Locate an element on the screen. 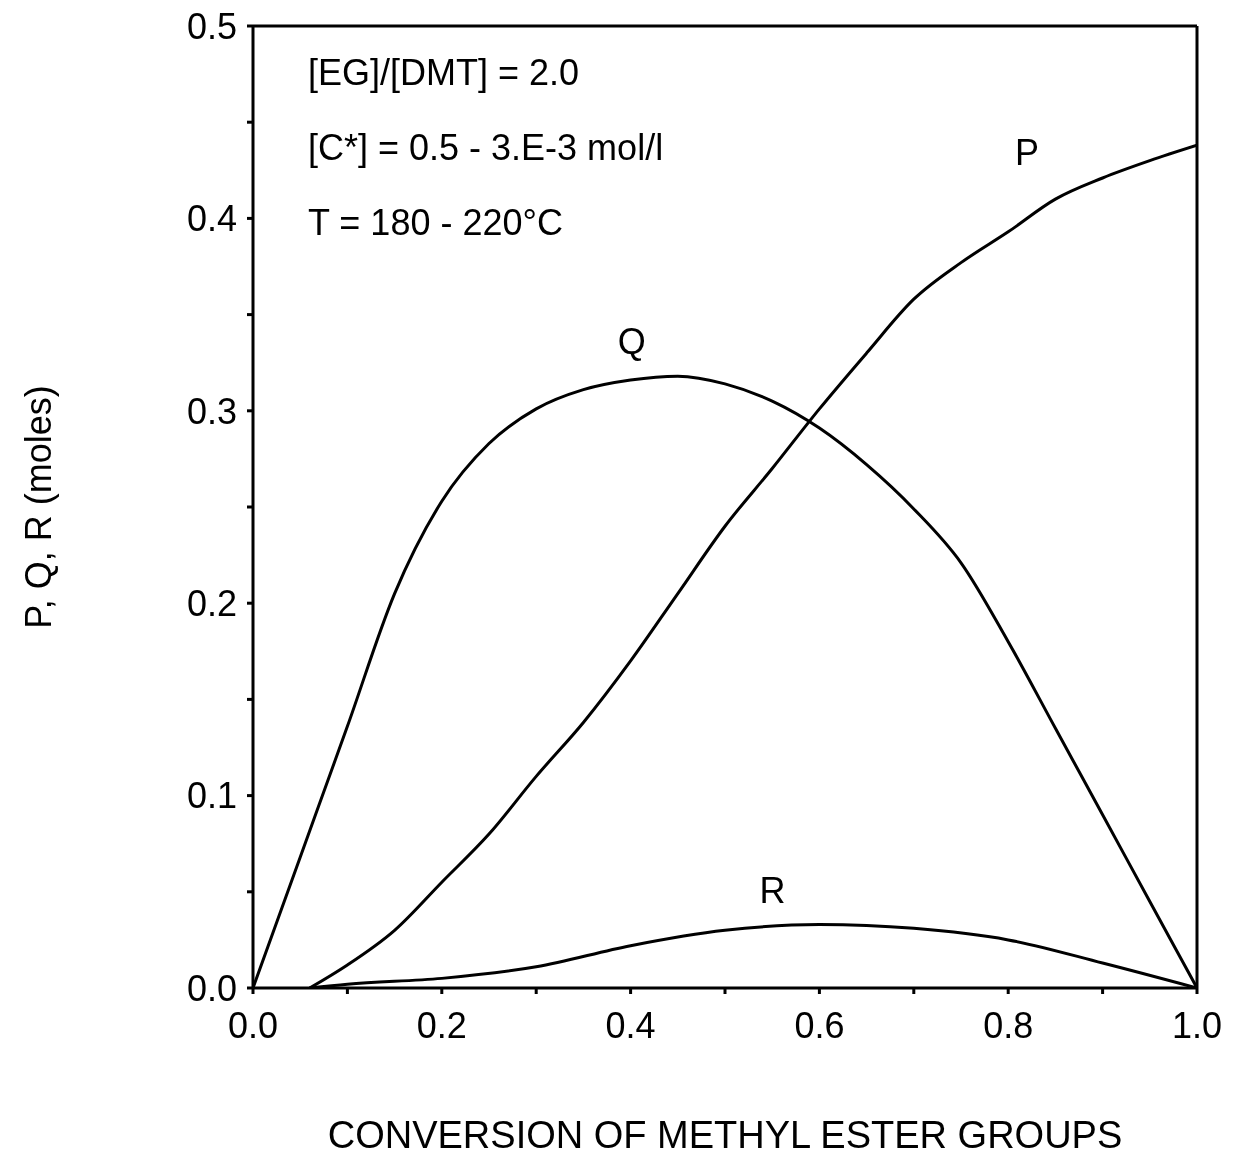  x-tick-label: 0.4 is located at coordinates (630, 1025).